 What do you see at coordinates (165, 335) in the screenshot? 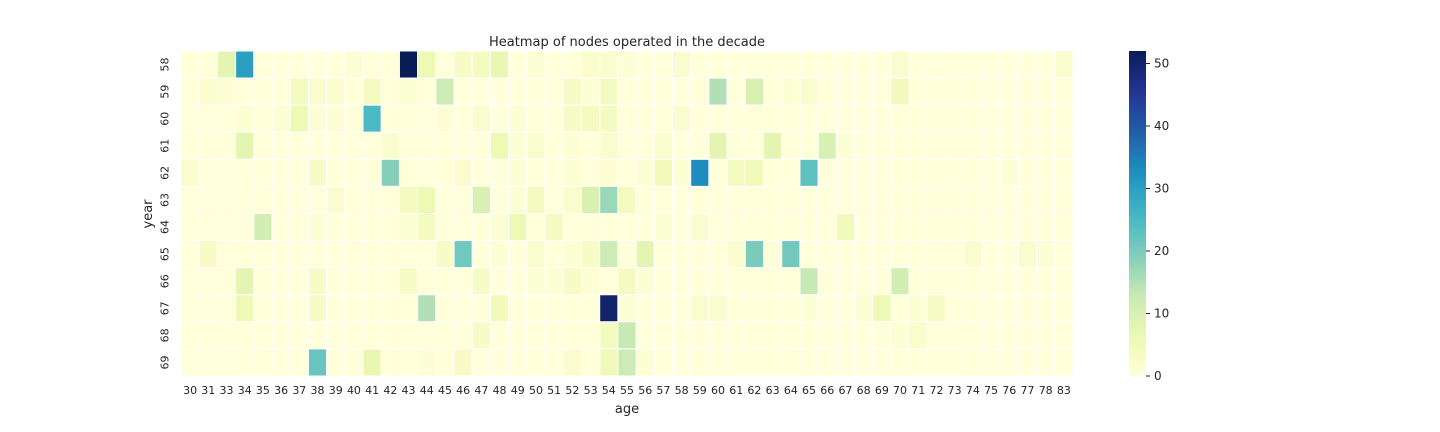
I see `y-tick-label: 68` at bounding box center [165, 335].